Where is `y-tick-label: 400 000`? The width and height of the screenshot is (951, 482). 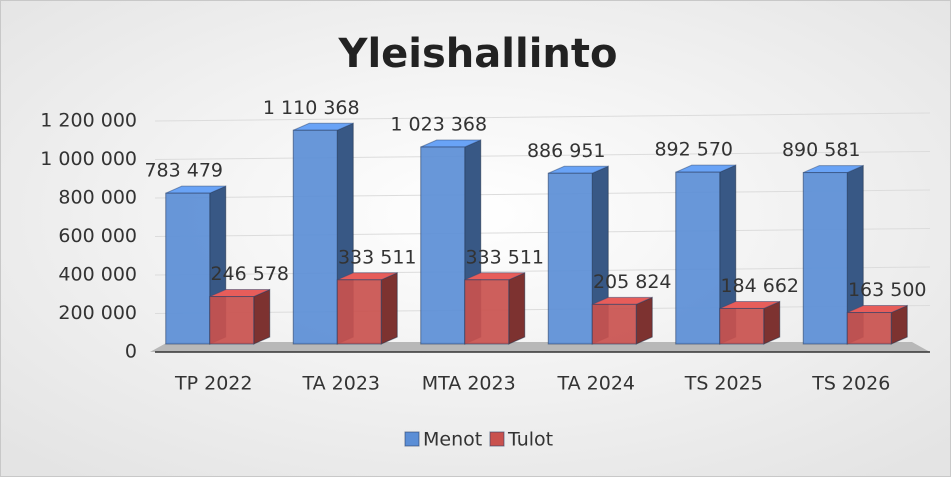
y-tick-label: 400 000 is located at coordinates (97, 275).